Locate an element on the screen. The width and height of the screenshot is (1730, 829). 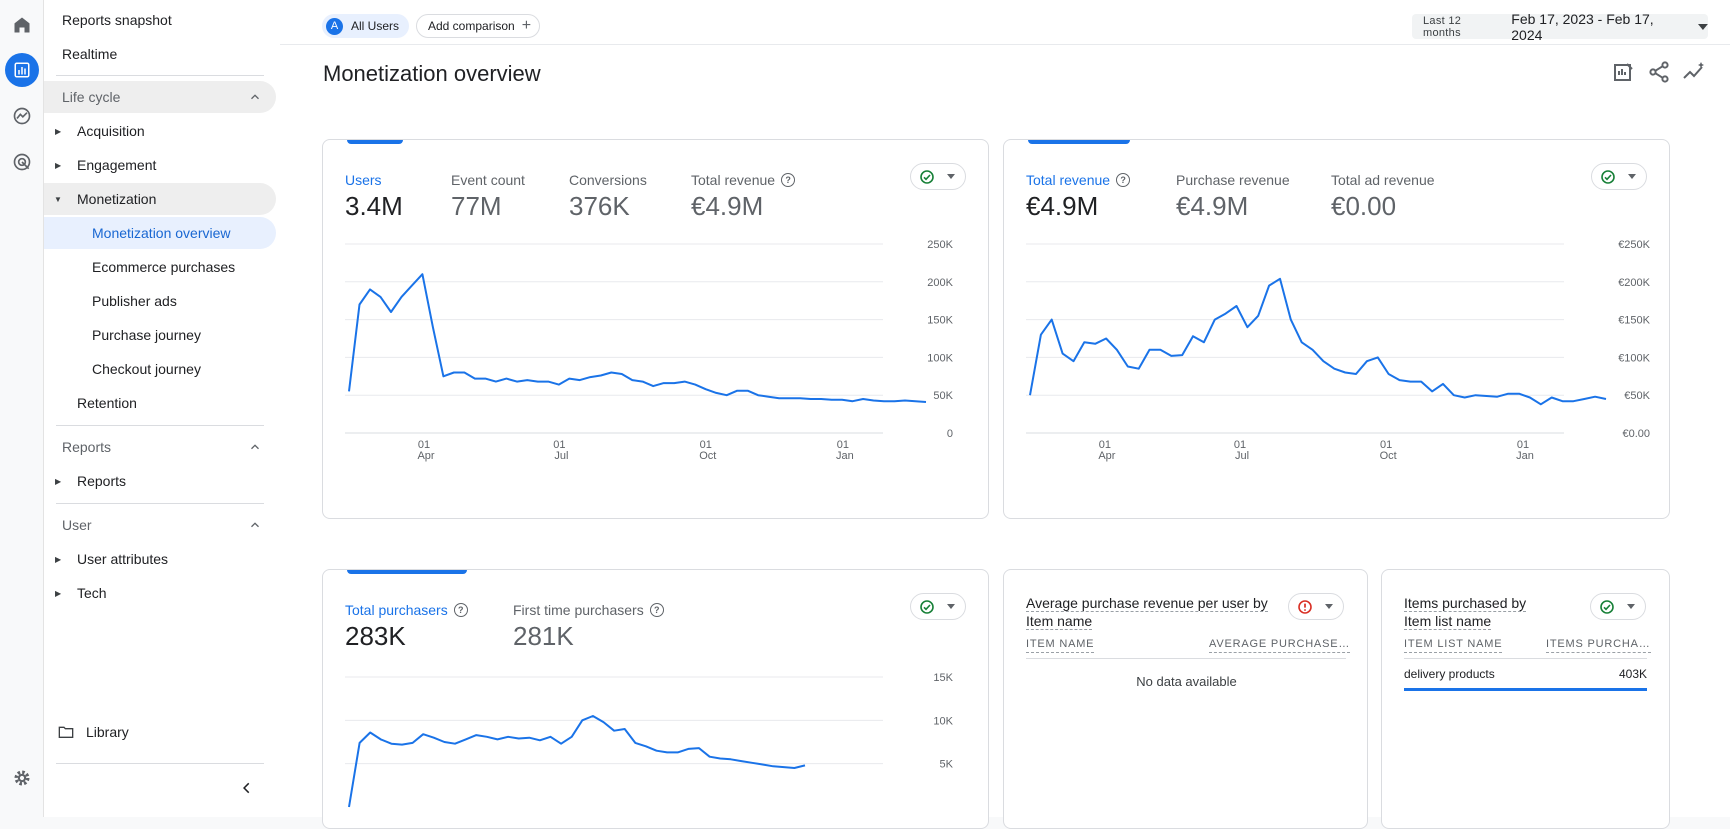
metric-value: €4.9M is located at coordinates (727, 206).